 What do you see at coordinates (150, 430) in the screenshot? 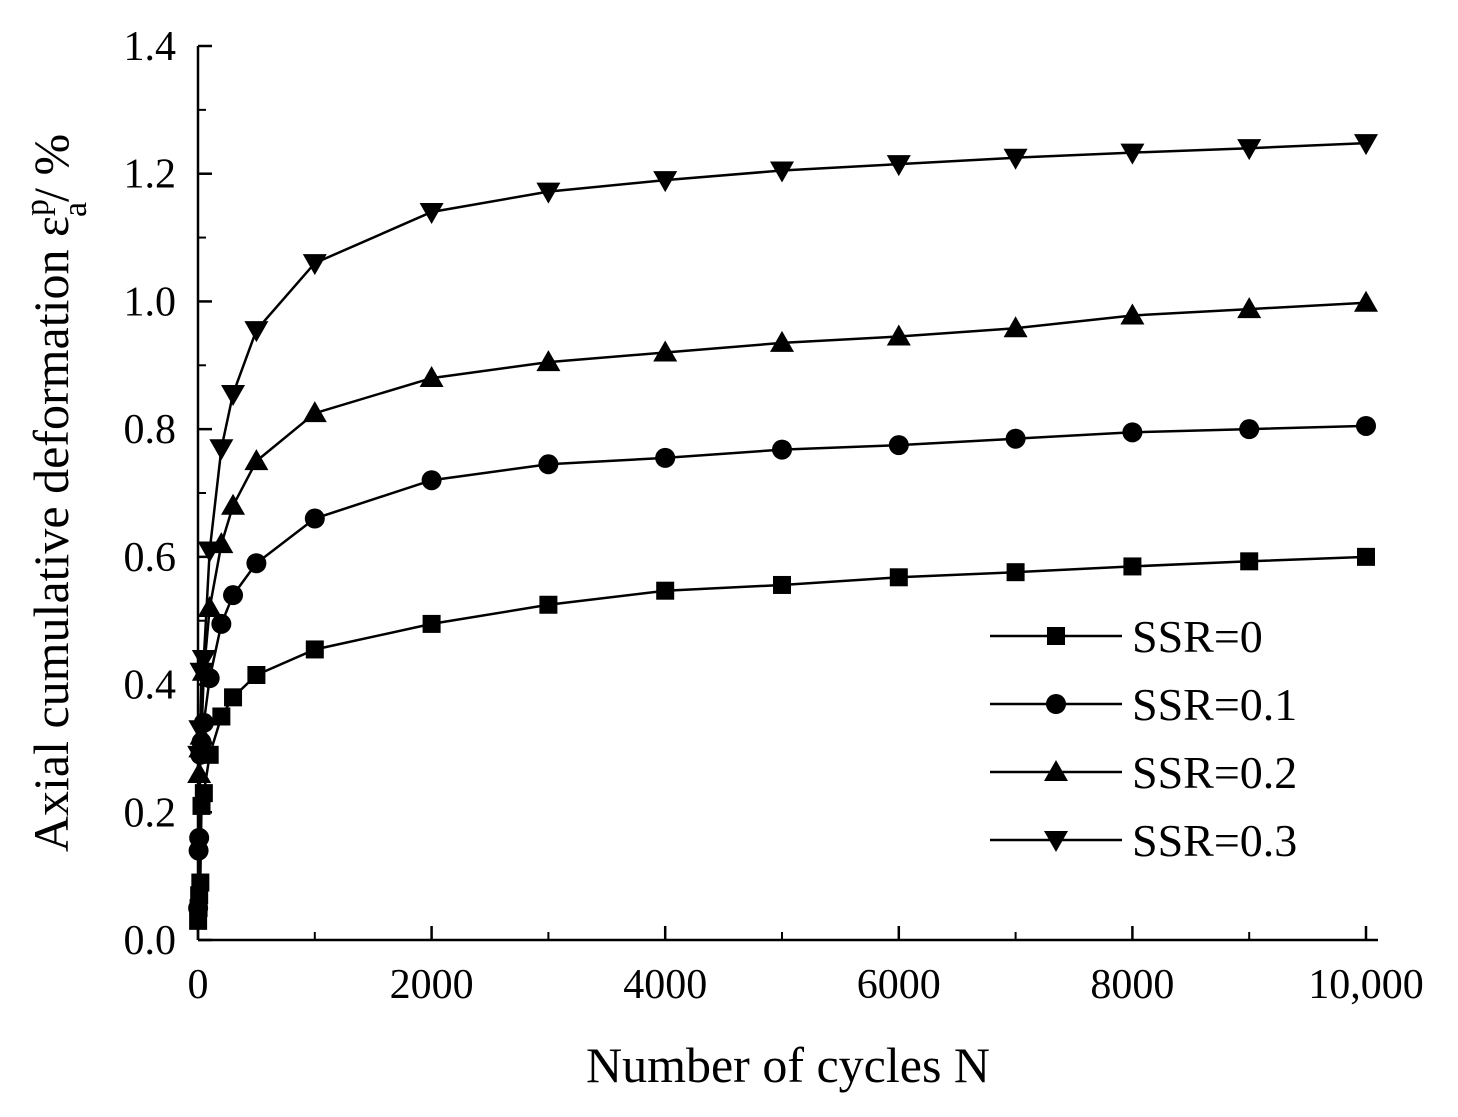
I see `y-tick-label: 0.8` at bounding box center [150, 430].